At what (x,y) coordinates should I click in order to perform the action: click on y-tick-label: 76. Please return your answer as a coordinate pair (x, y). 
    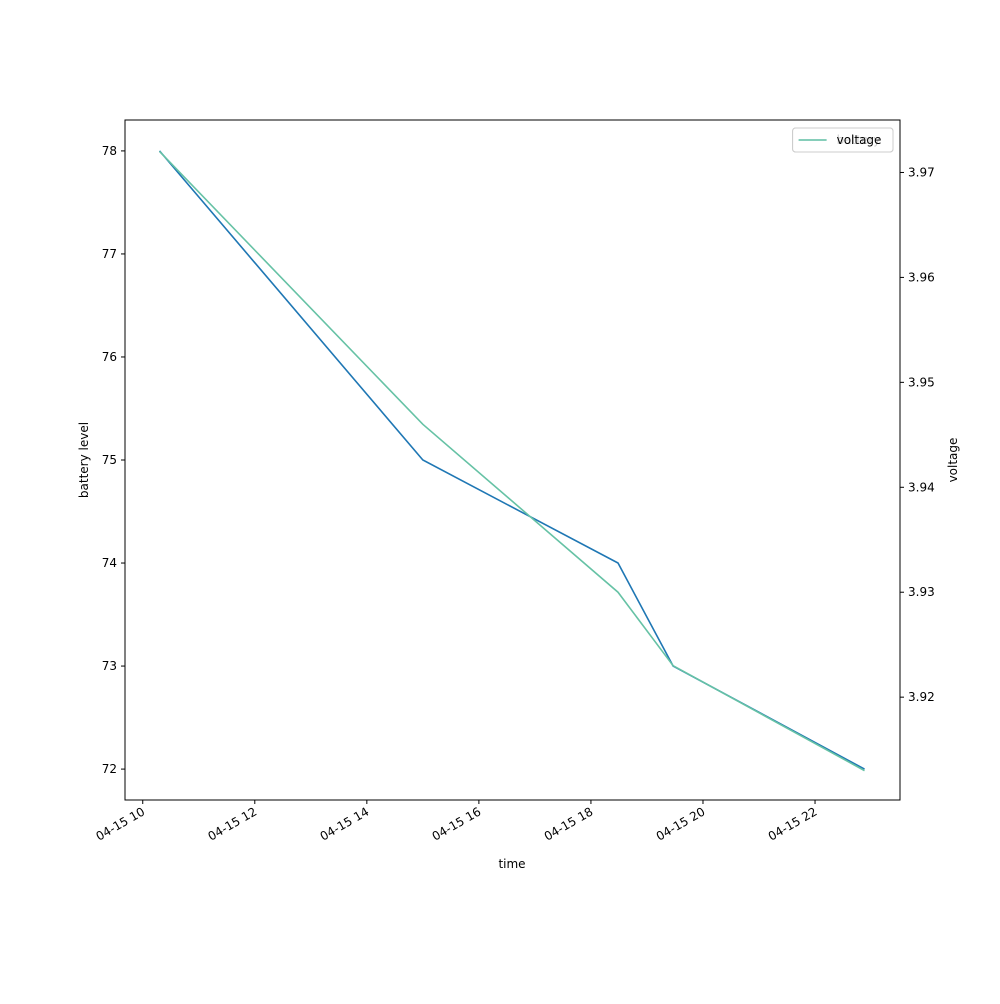
    Looking at the image, I should click on (109, 357).